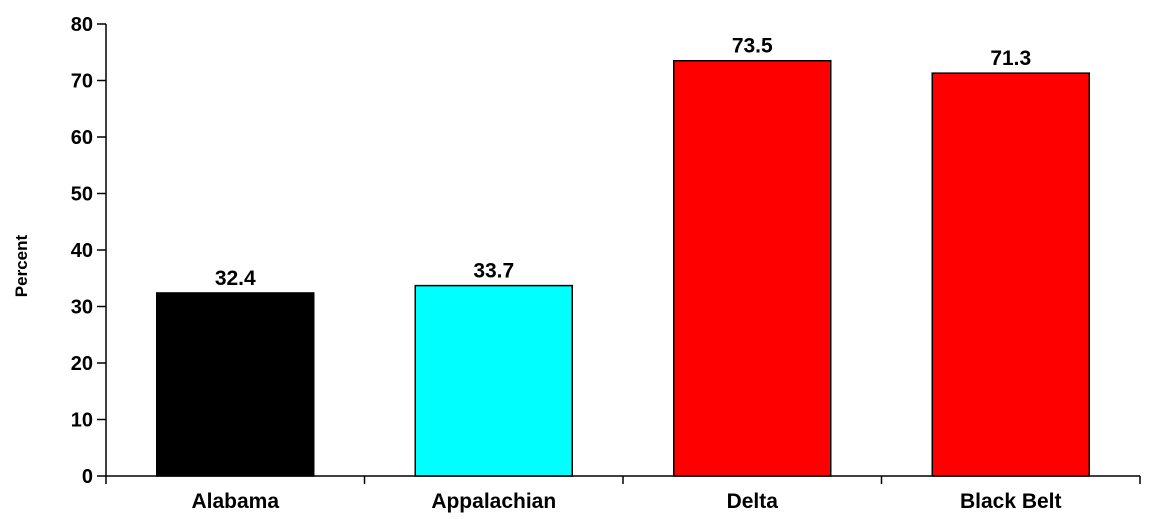 This screenshot has height=519, width=1158. I want to click on y-tick-label: 20, so click(82, 364).